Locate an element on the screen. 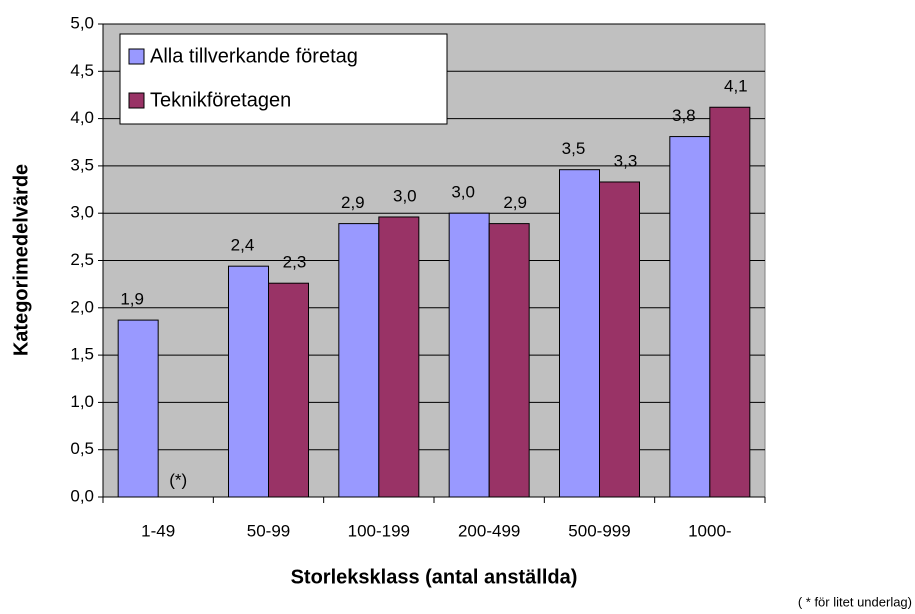 Image resolution: width=915 pixels, height=614 pixels. value-label: 2,4 is located at coordinates (243, 245).